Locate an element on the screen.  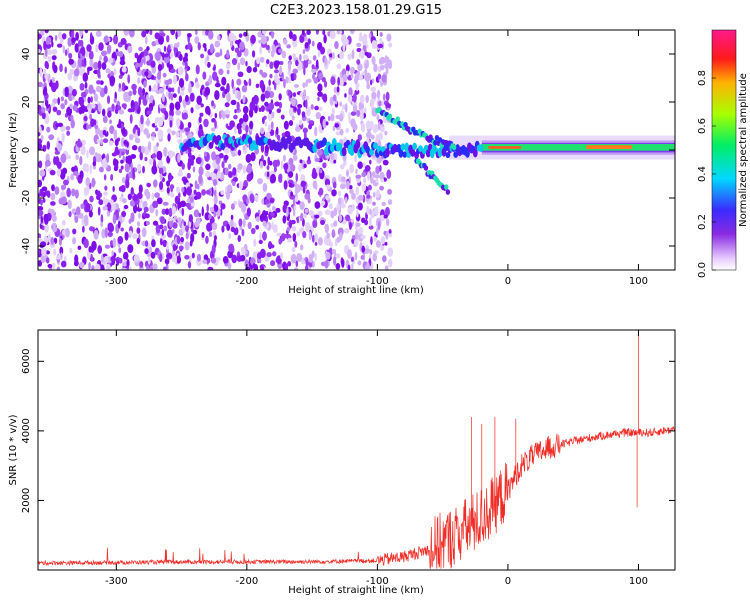
snr-x-tick-label: -200 is located at coordinates (247, 581).